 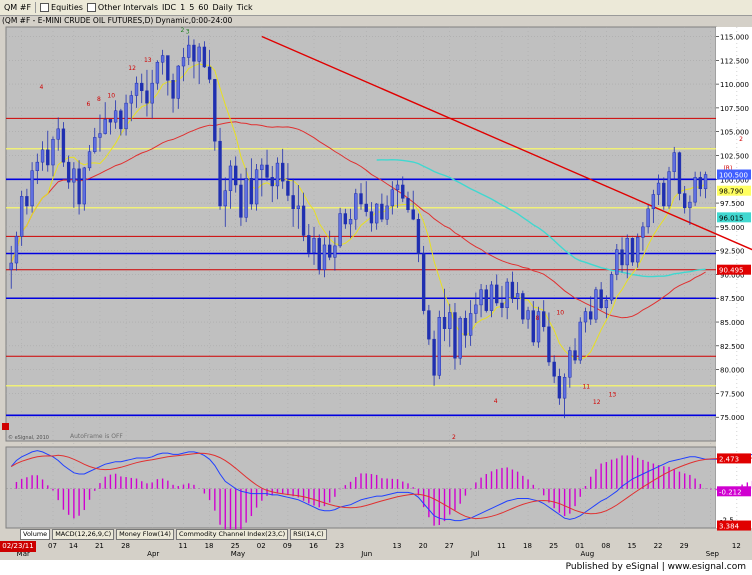 What do you see at coordinates (96, 436) in the screenshot?
I see `autoframe-watermark: AutoFrame is OFF` at bounding box center [96, 436].